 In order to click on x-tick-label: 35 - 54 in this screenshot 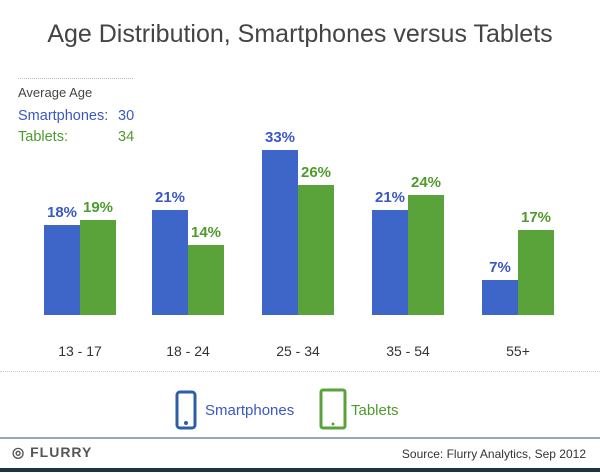, I will do `click(408, 351)`.